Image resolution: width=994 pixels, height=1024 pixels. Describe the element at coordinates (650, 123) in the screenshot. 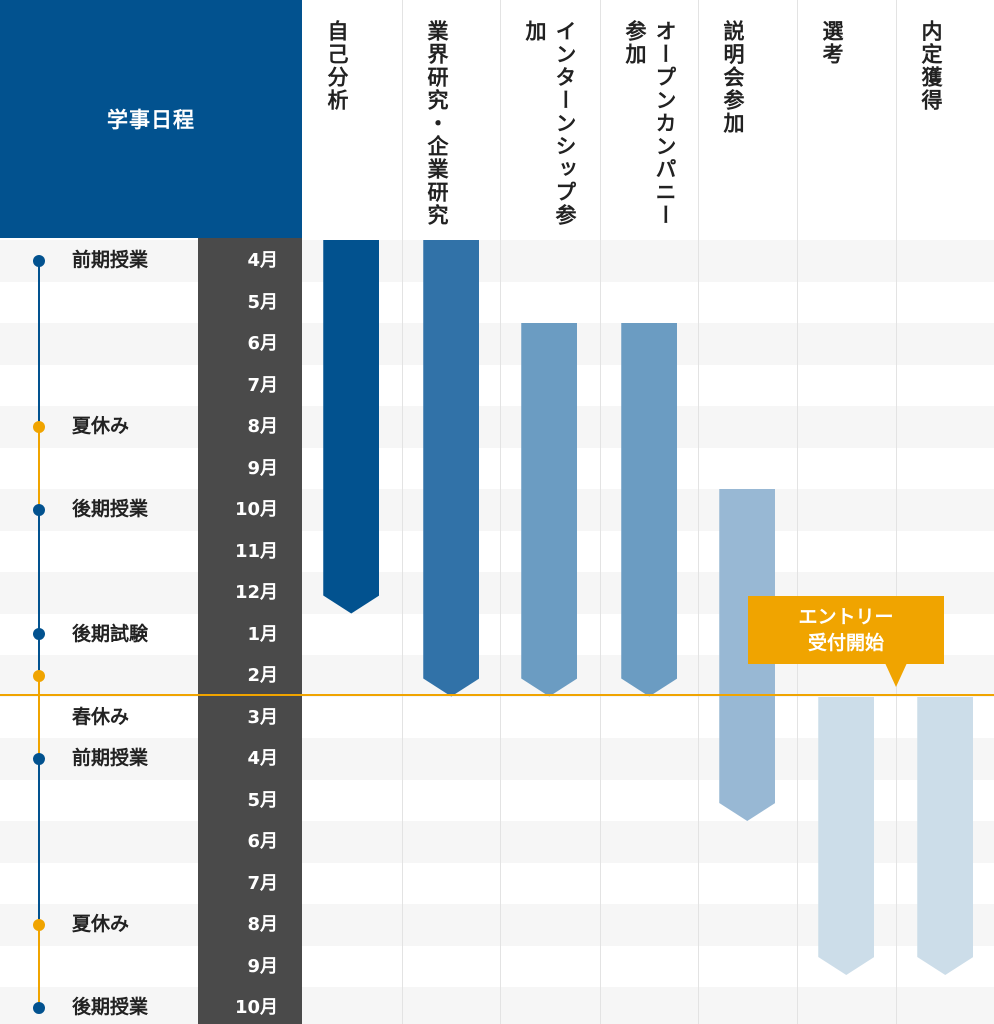

I see `column-header-open-company: オープンカンパニー参加` at that location.